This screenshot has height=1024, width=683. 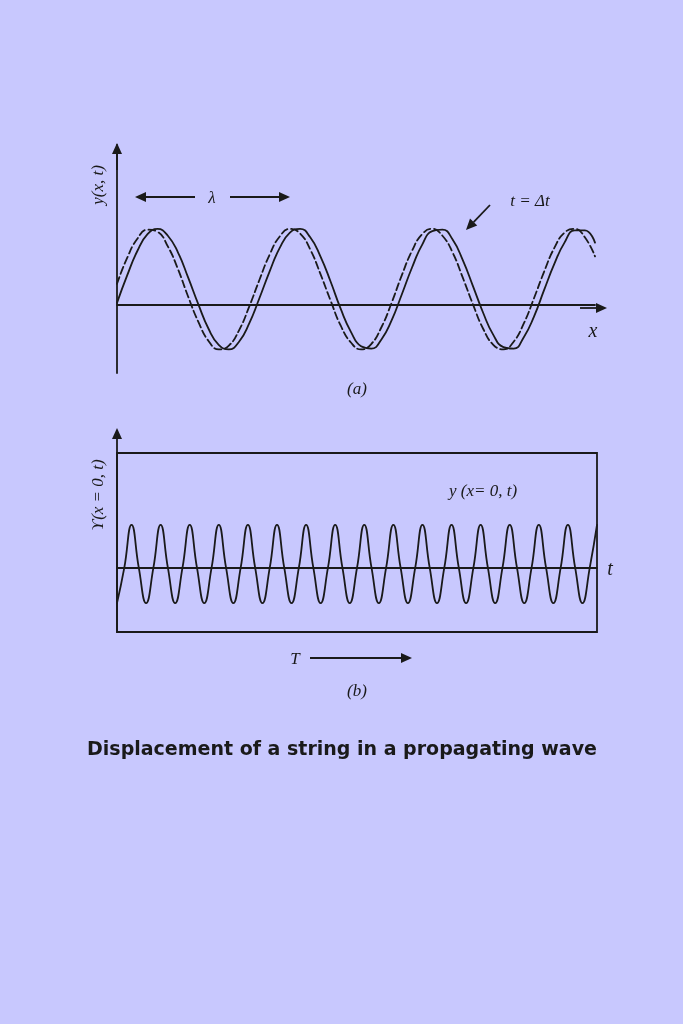 I want to click on text: t = Δt, so click(x=530, y=200).